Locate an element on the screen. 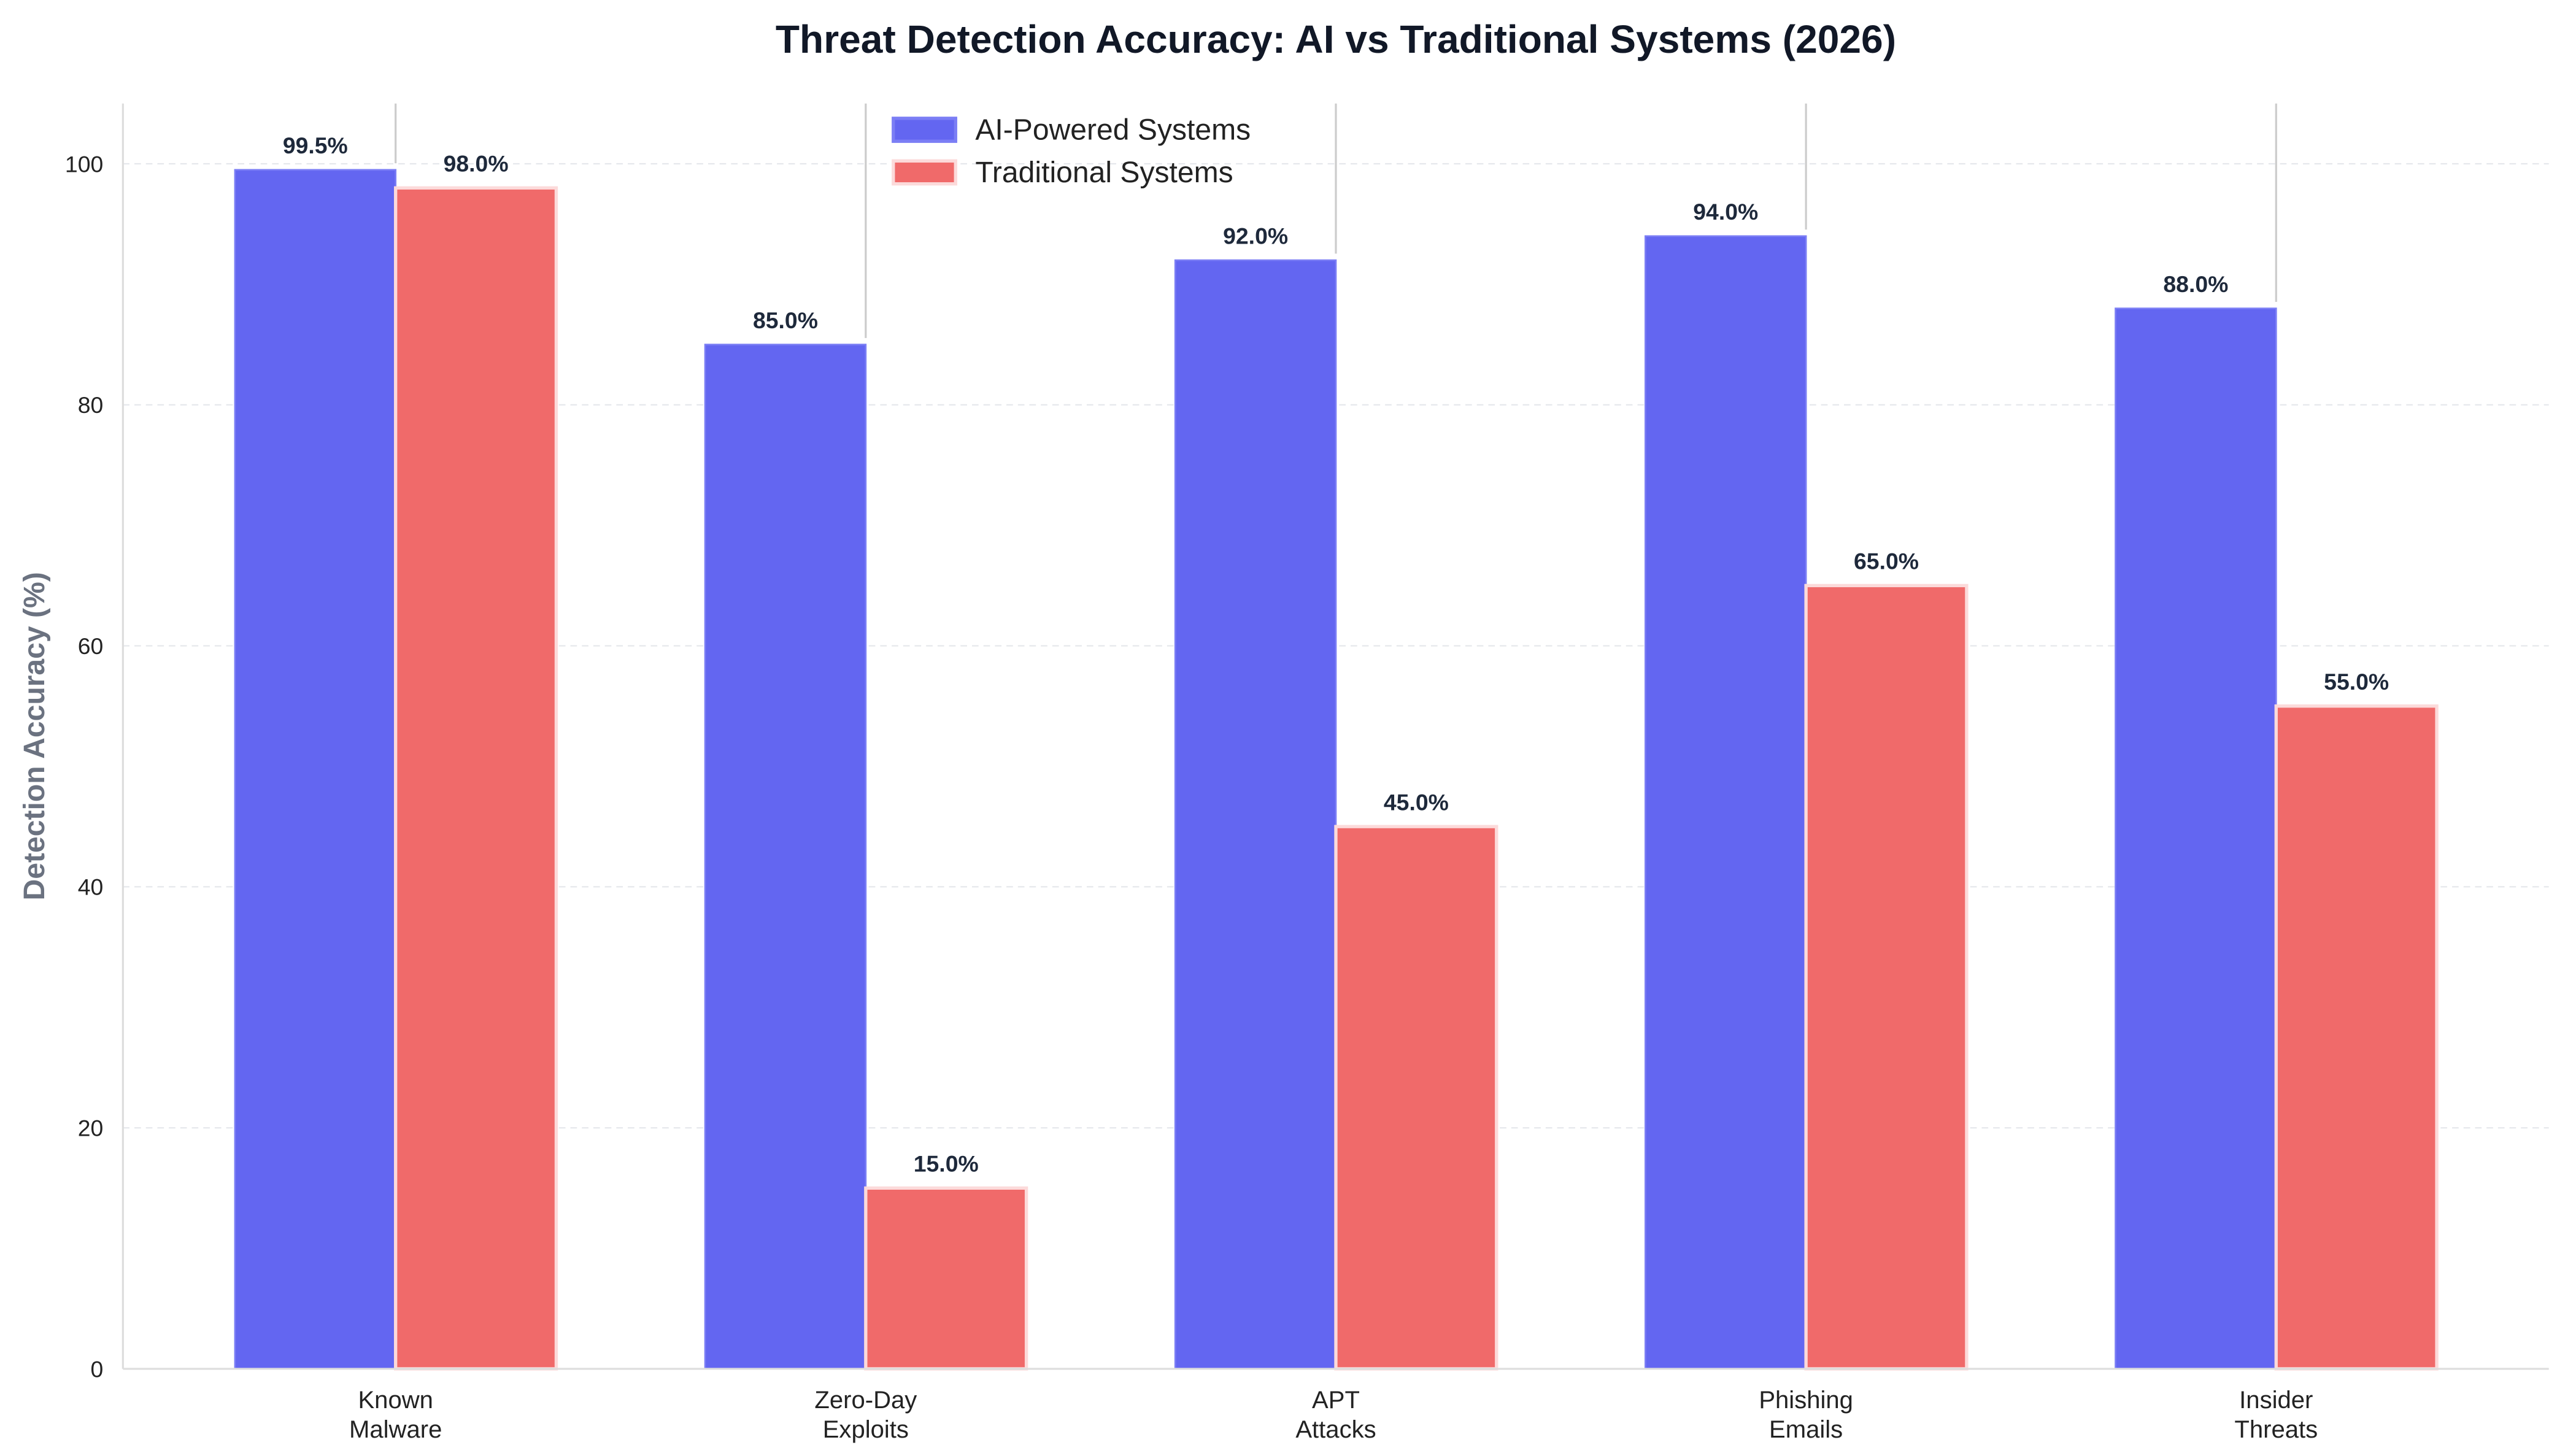 The width and height of the screenshot is (2557, 1456). y-tick-label: 60 is located at coordinates (91, 646).